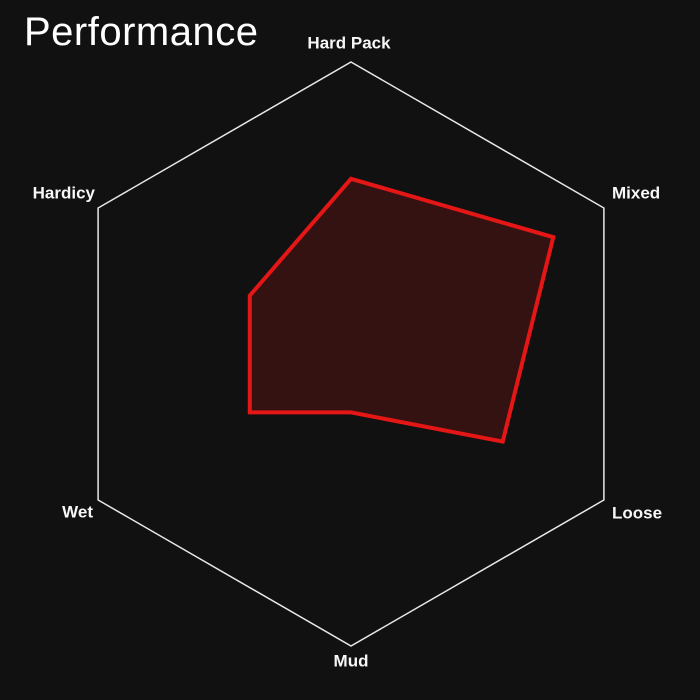 The image size is (700, 700). Describe the element at coordinates (351, 661) in the screenshot. I see `axis-label-mud: Mud` at that location.